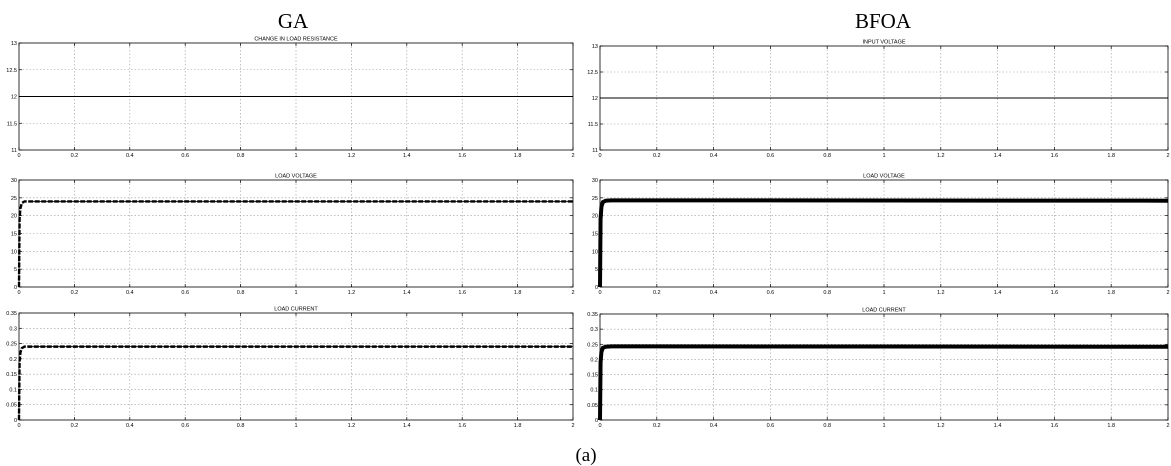 This screenshot has width=1171, height=466. Describe the element at coordinates (592, 315) in the screenshot. I see `y-tick-label: 0.35` at that location.